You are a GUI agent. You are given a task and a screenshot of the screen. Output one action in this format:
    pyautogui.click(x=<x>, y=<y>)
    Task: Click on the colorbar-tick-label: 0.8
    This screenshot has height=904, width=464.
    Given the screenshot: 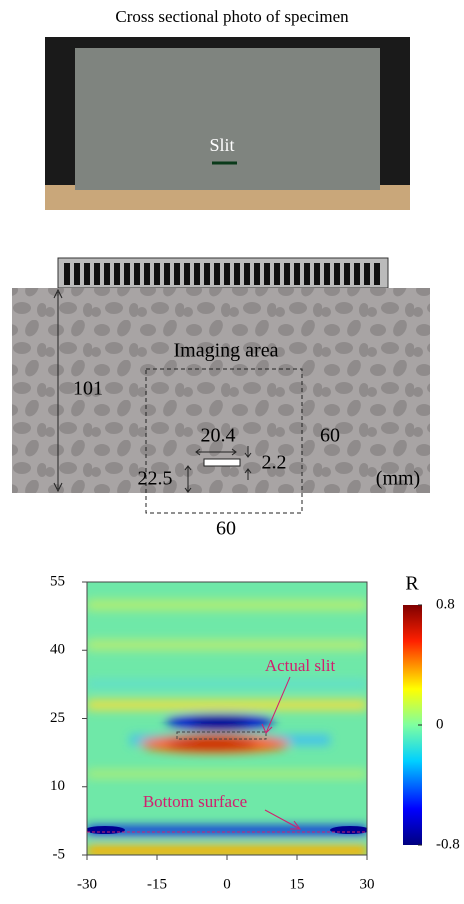 What is the action you would take?
    pyautogui.click(x=445, y=604)
    